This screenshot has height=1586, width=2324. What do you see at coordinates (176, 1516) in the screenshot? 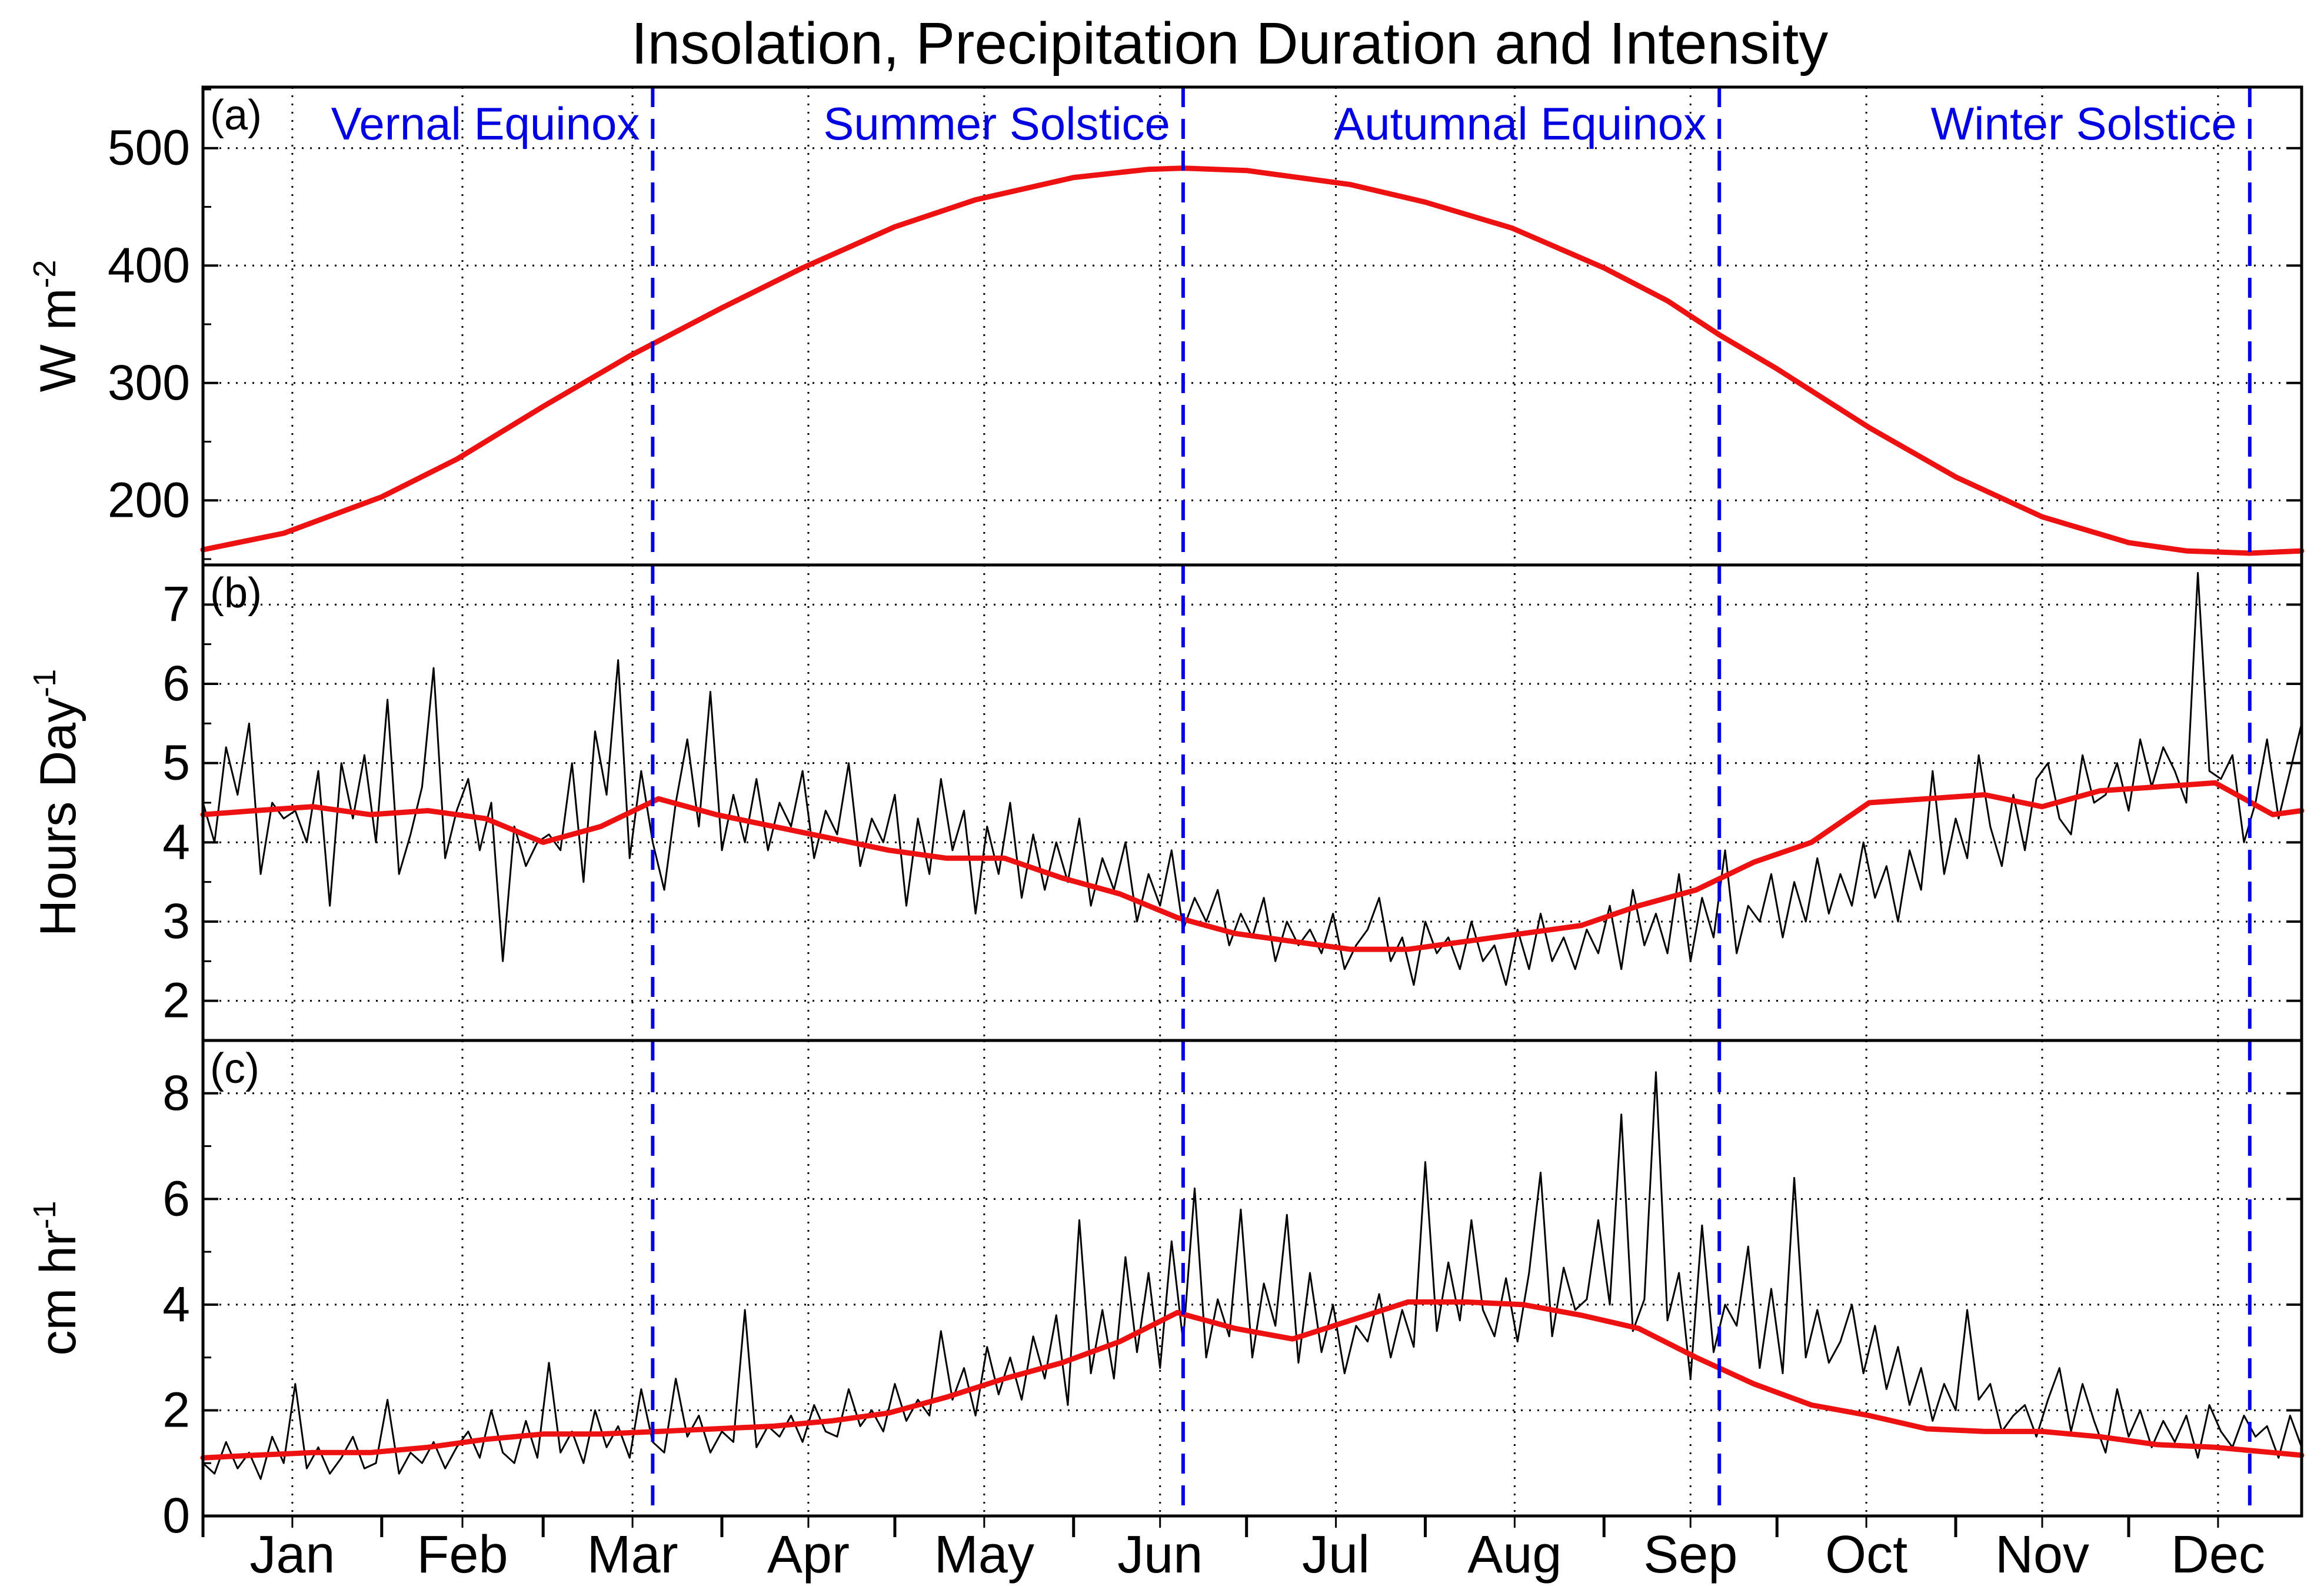
I see `y-tick-label: 0` at bounding box center [176, 1516].